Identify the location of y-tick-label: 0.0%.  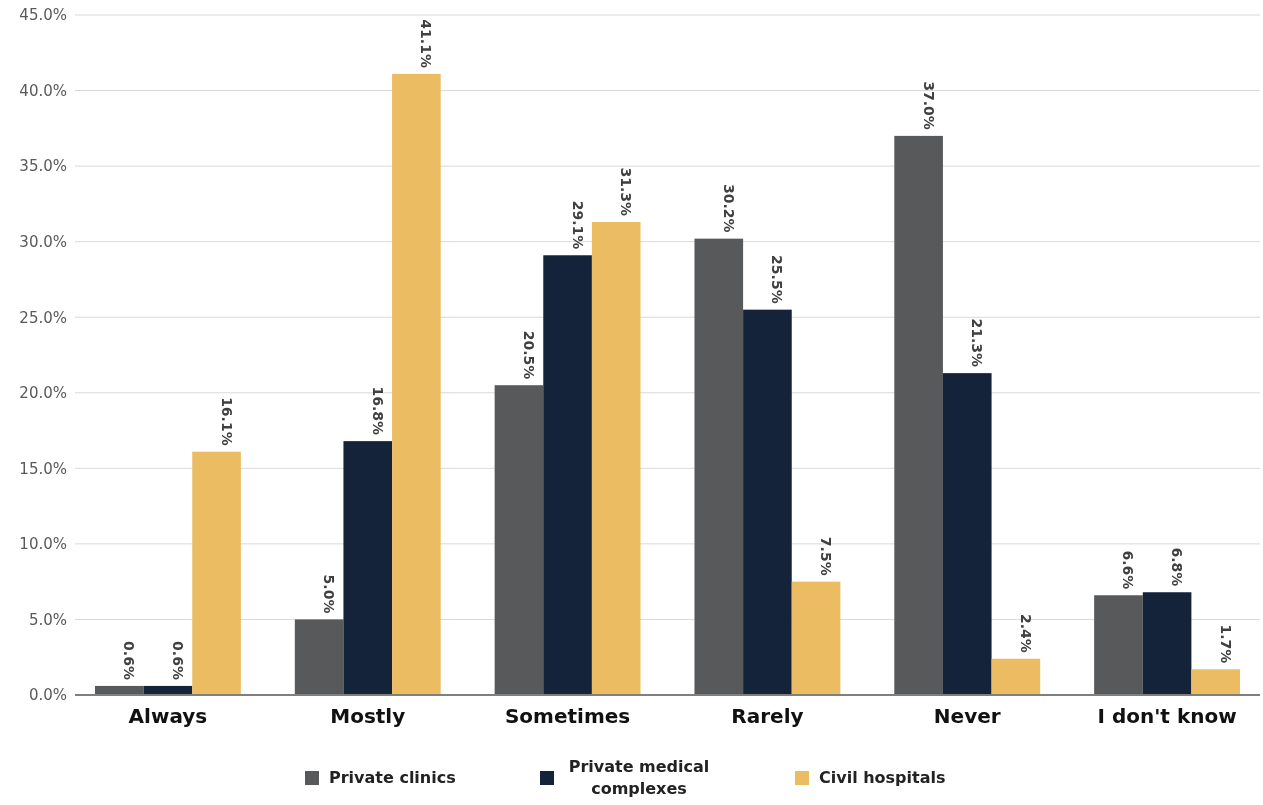
(47, 695).